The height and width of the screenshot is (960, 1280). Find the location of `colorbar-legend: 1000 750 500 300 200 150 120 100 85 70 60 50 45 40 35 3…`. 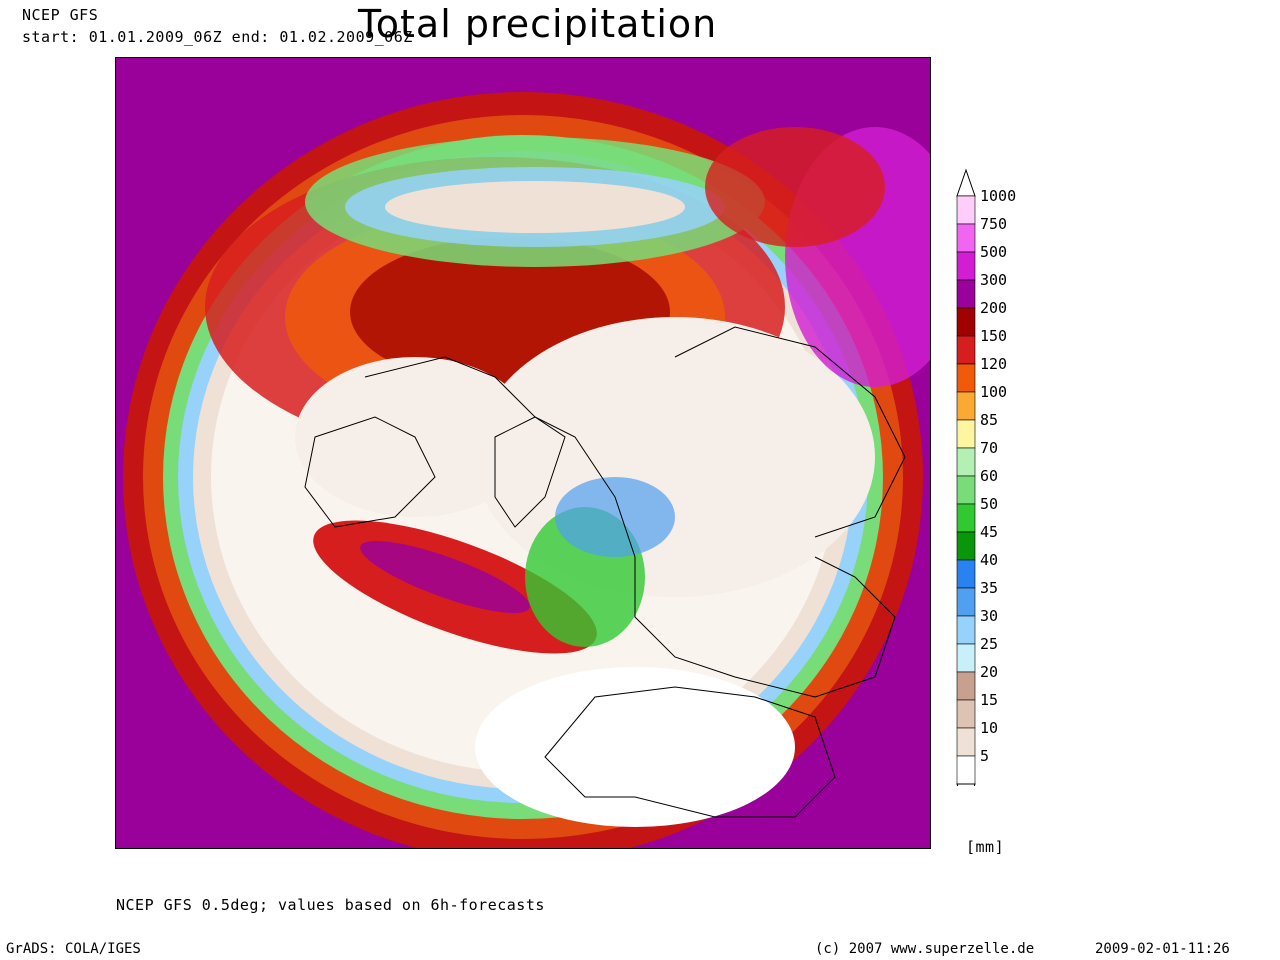

colorbar-legend: 1000 750 500 300 200 150 120 100 85 70 60 50 45 40 35 3… is located at coordinates (986, 477).